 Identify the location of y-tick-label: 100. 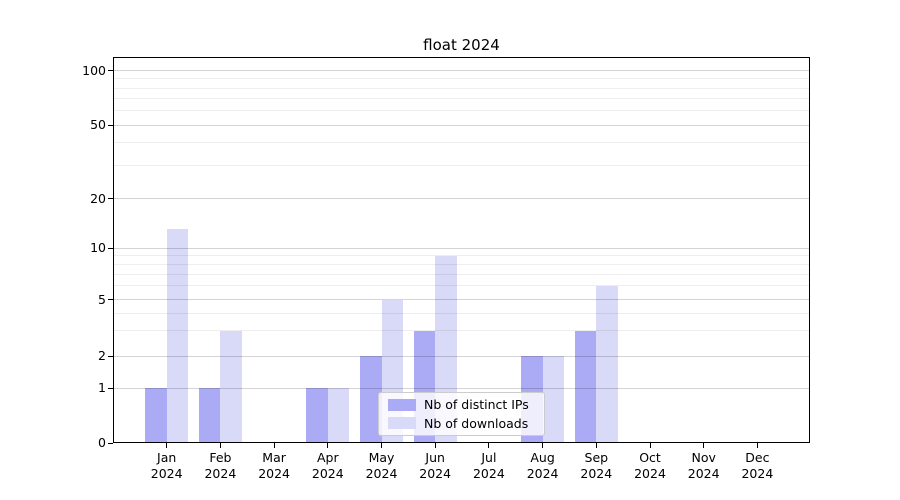
(94, 70).